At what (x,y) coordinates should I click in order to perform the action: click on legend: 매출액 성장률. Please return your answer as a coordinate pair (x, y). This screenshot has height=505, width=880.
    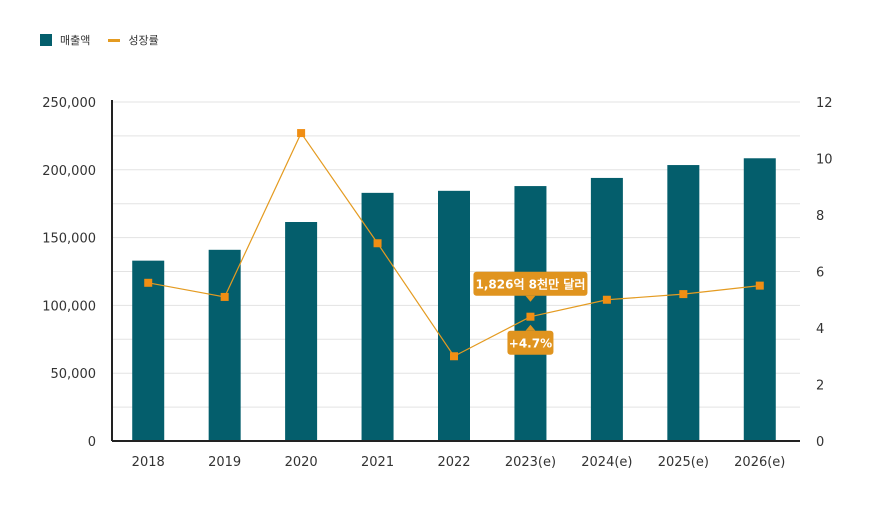
    Looking at the image, I should click on (108, 40).